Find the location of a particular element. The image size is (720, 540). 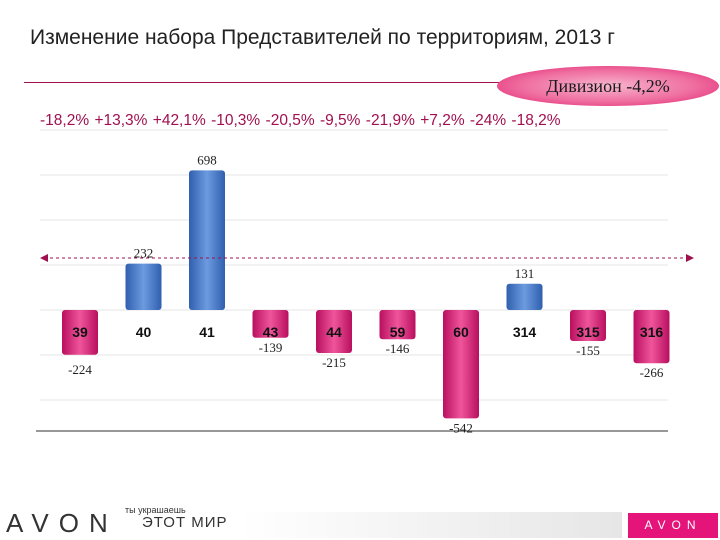

value-label: -266 is located at coordinates (652, 372).